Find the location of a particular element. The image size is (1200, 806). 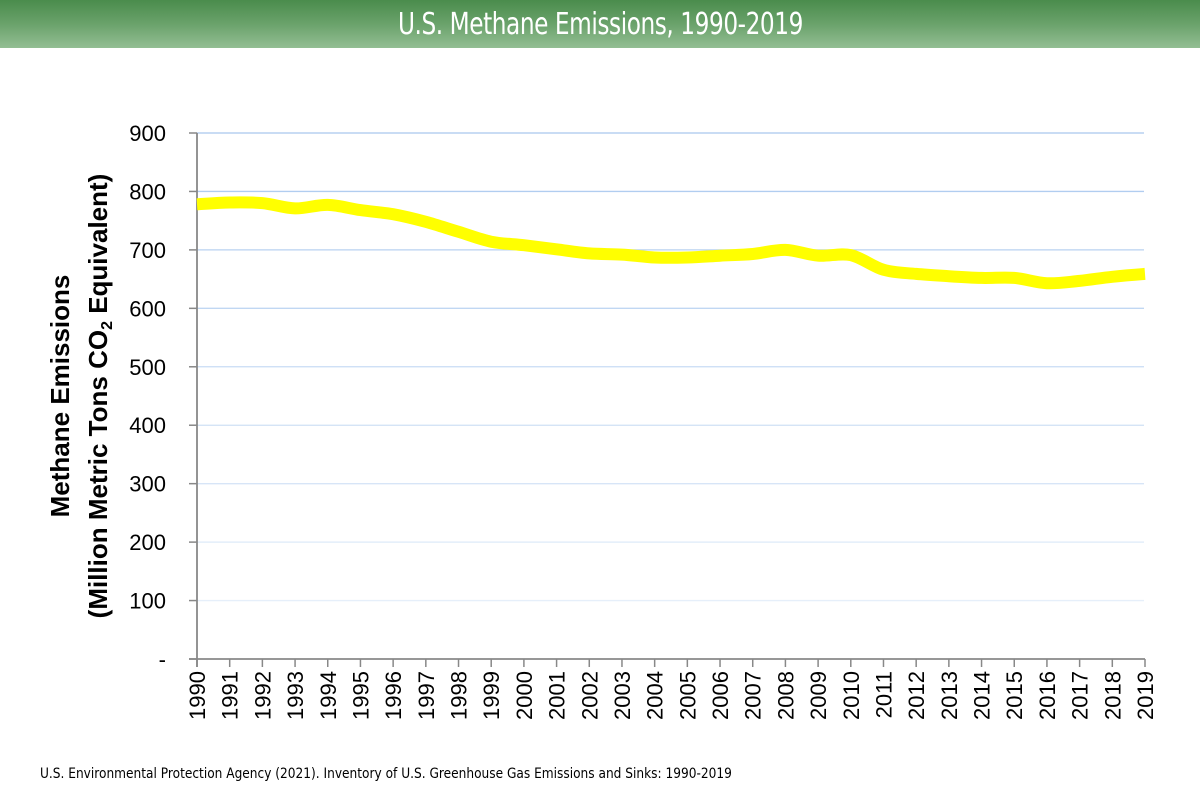

x-tick-label: 2019 is located at coordinates (1145, 695).